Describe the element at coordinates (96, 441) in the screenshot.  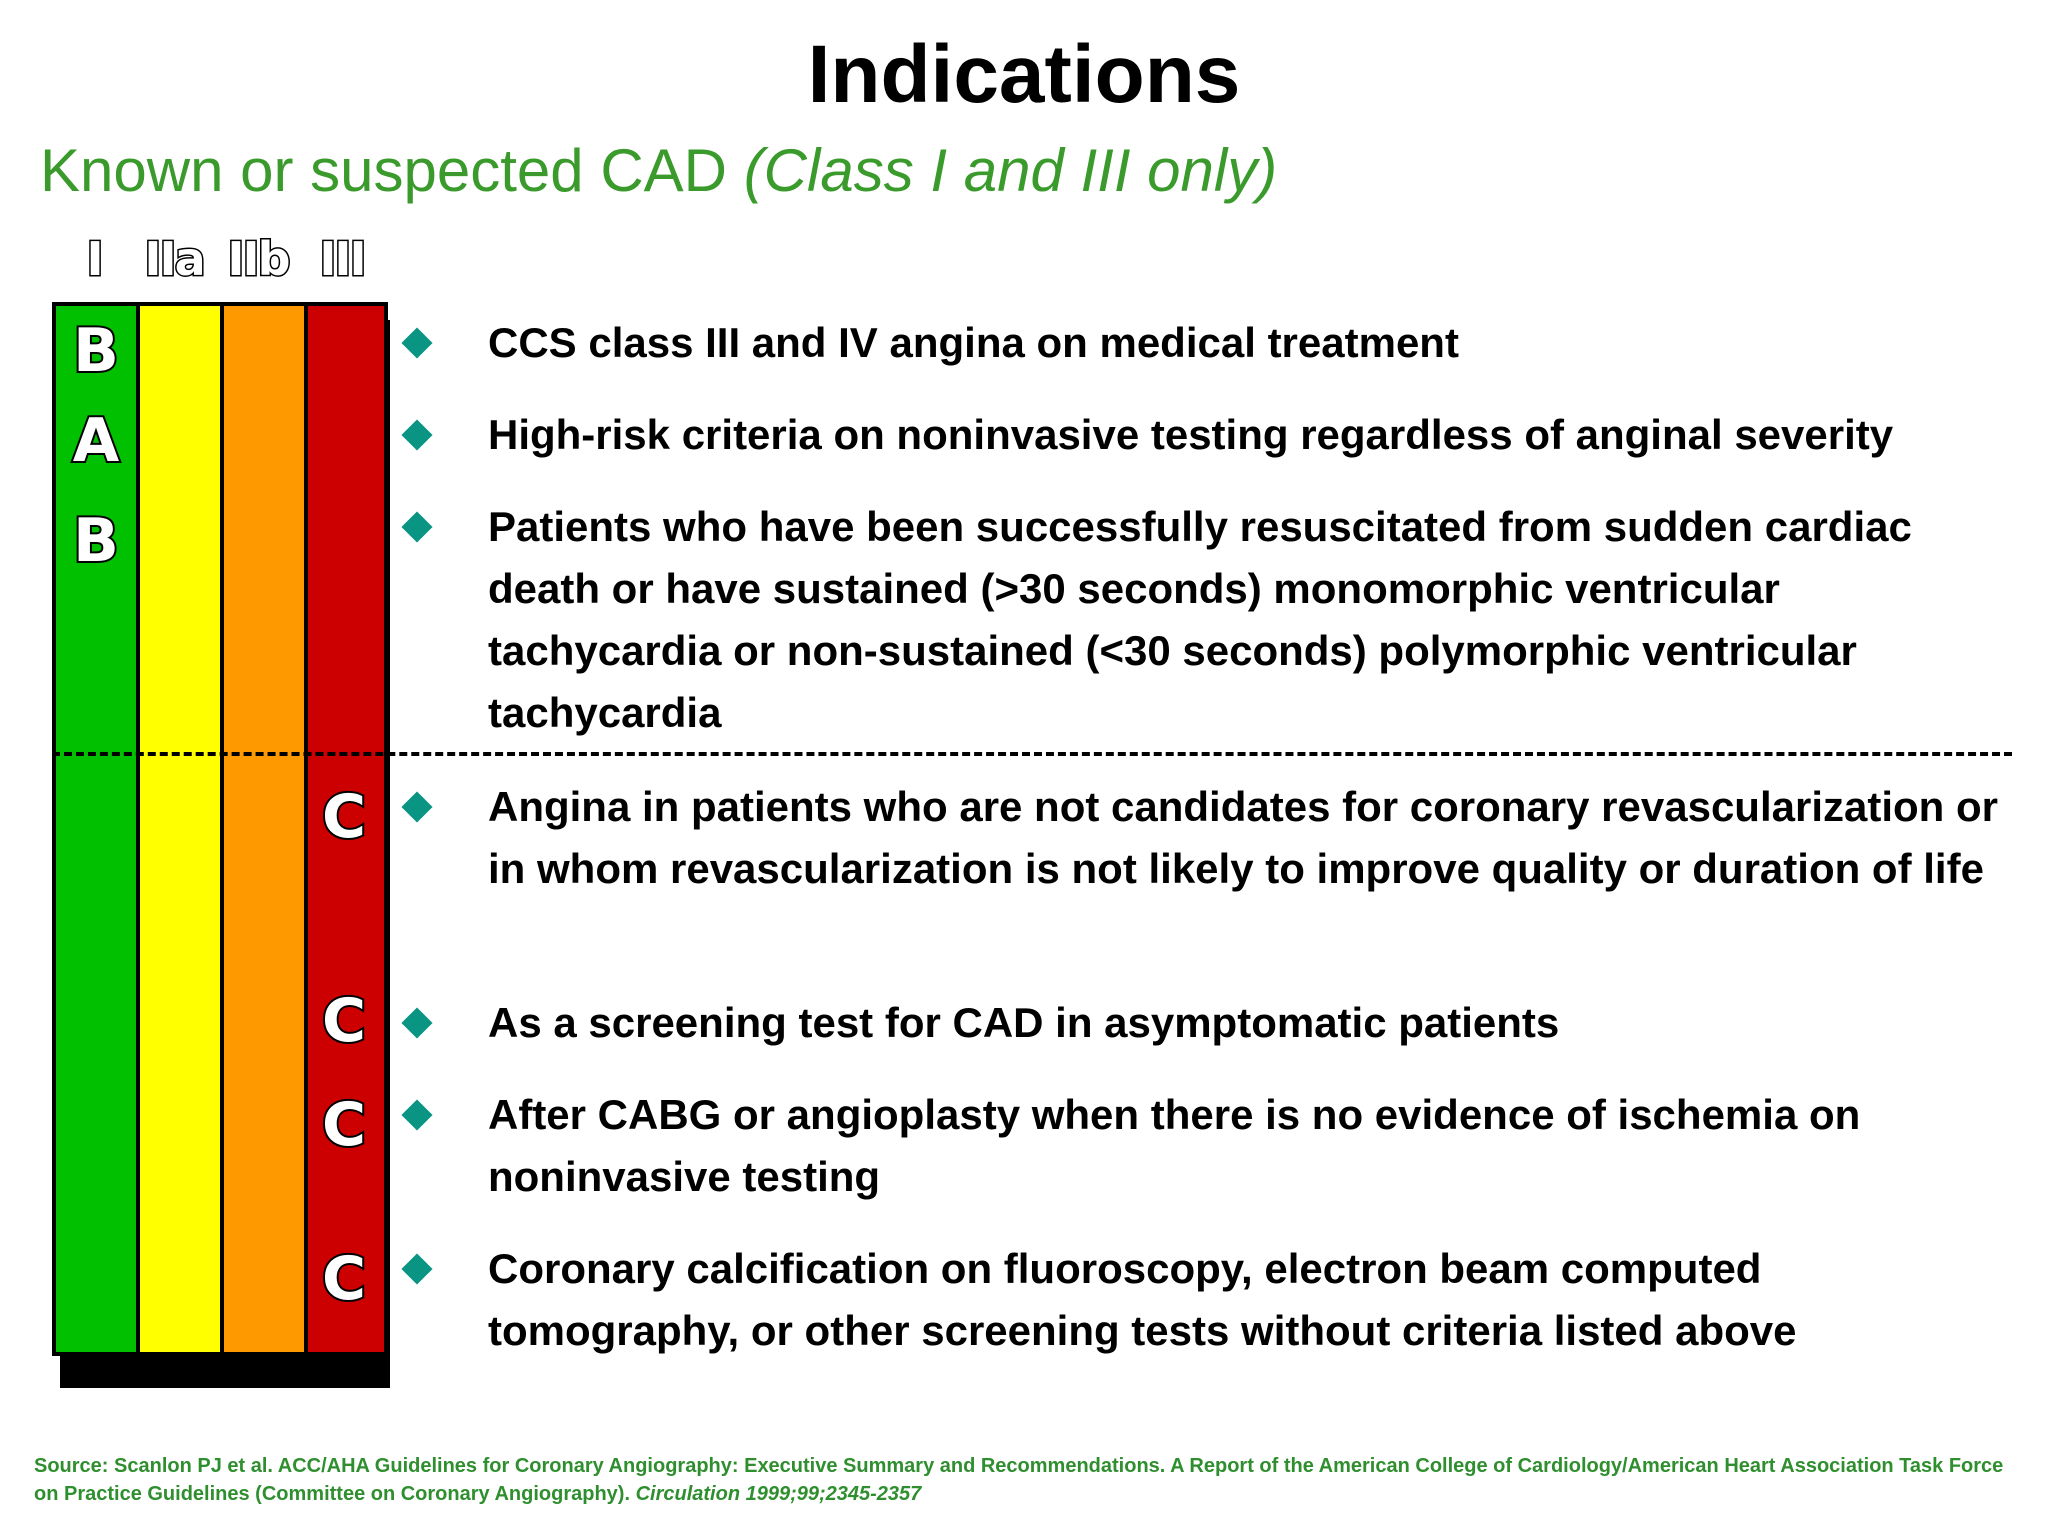
I see `level-letter-i-2: A` at that location.